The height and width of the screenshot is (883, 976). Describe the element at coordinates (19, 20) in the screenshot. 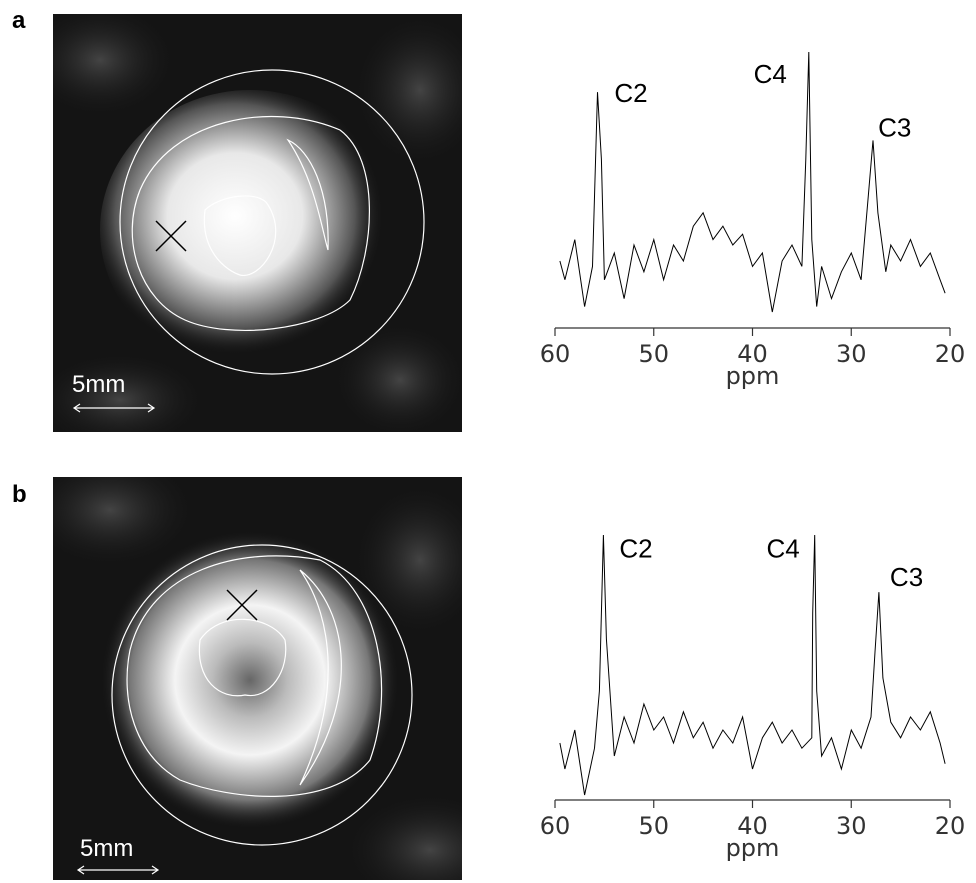

I see `panel-label: a` at that location.